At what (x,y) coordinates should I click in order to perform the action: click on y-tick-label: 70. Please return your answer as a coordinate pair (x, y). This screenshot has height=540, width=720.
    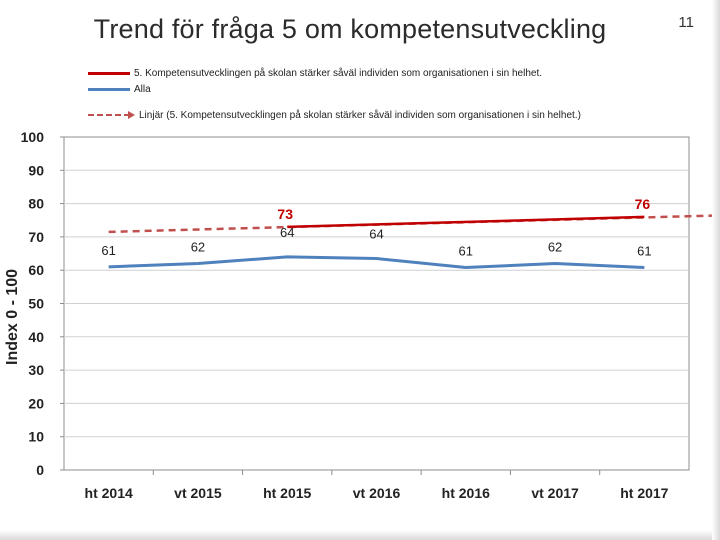
    Looking at the image, I should click on (36, 237).